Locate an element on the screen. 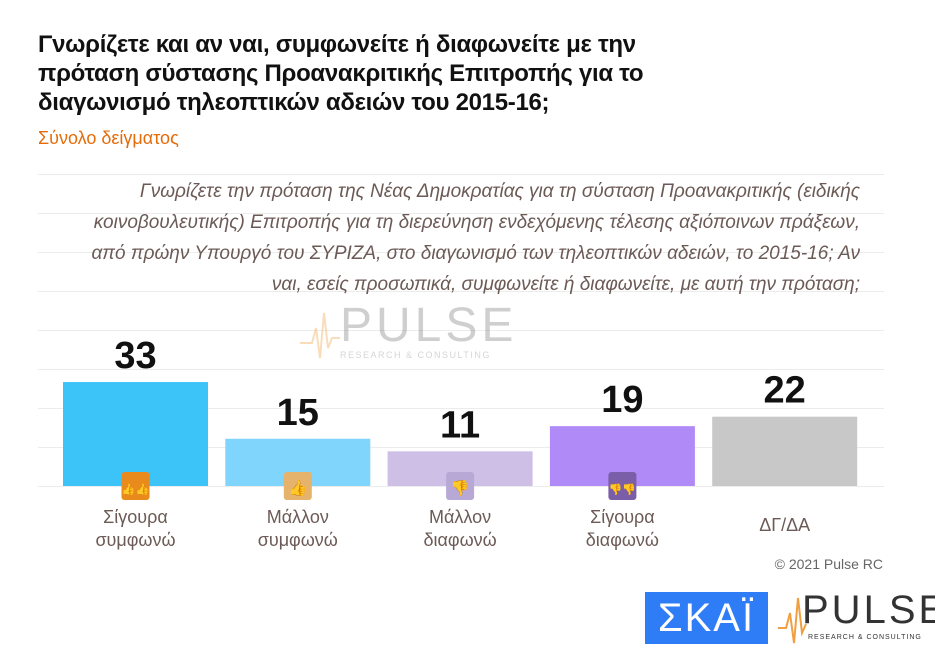 Image resolution: width=935 pixels, height=662 pixels. thumbs-down-icon: 👎 is located at coordinates (460, 486).